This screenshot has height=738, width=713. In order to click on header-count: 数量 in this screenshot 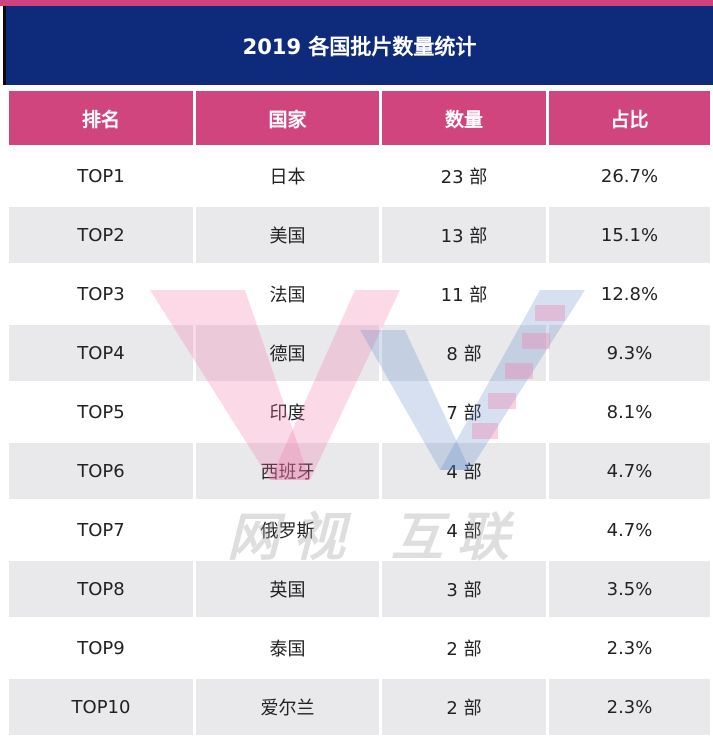, I will do `click(464, 118)`.